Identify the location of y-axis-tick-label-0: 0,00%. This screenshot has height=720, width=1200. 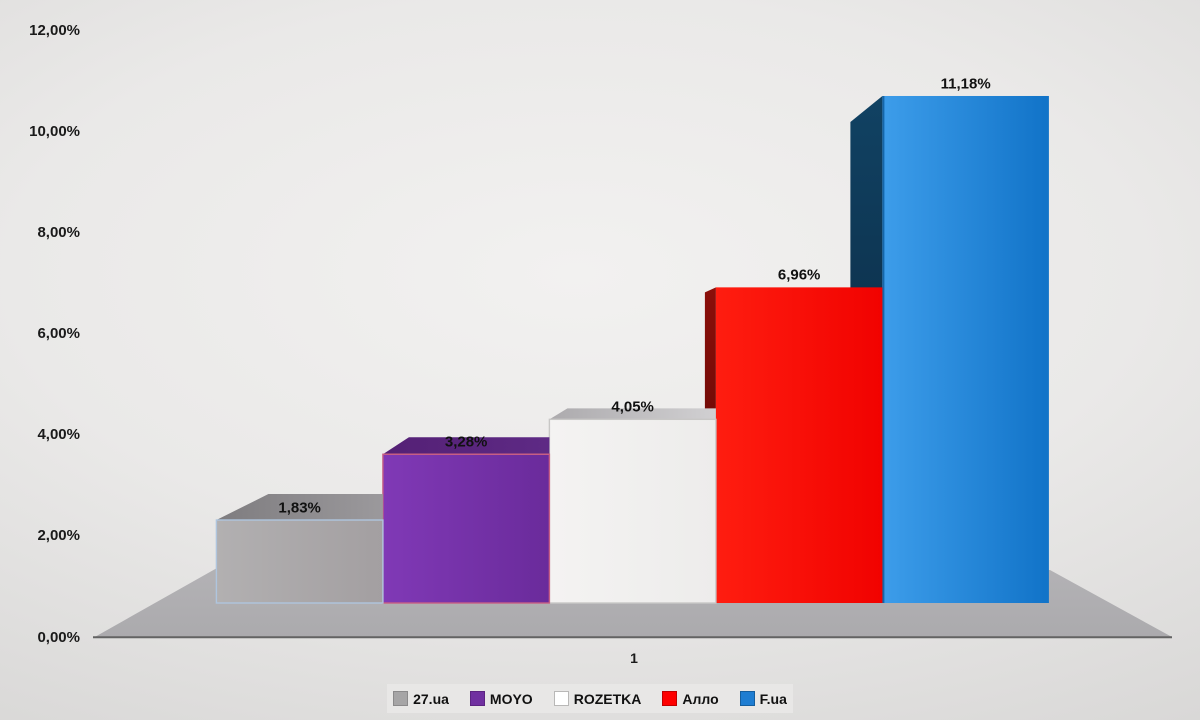
(58, 637).